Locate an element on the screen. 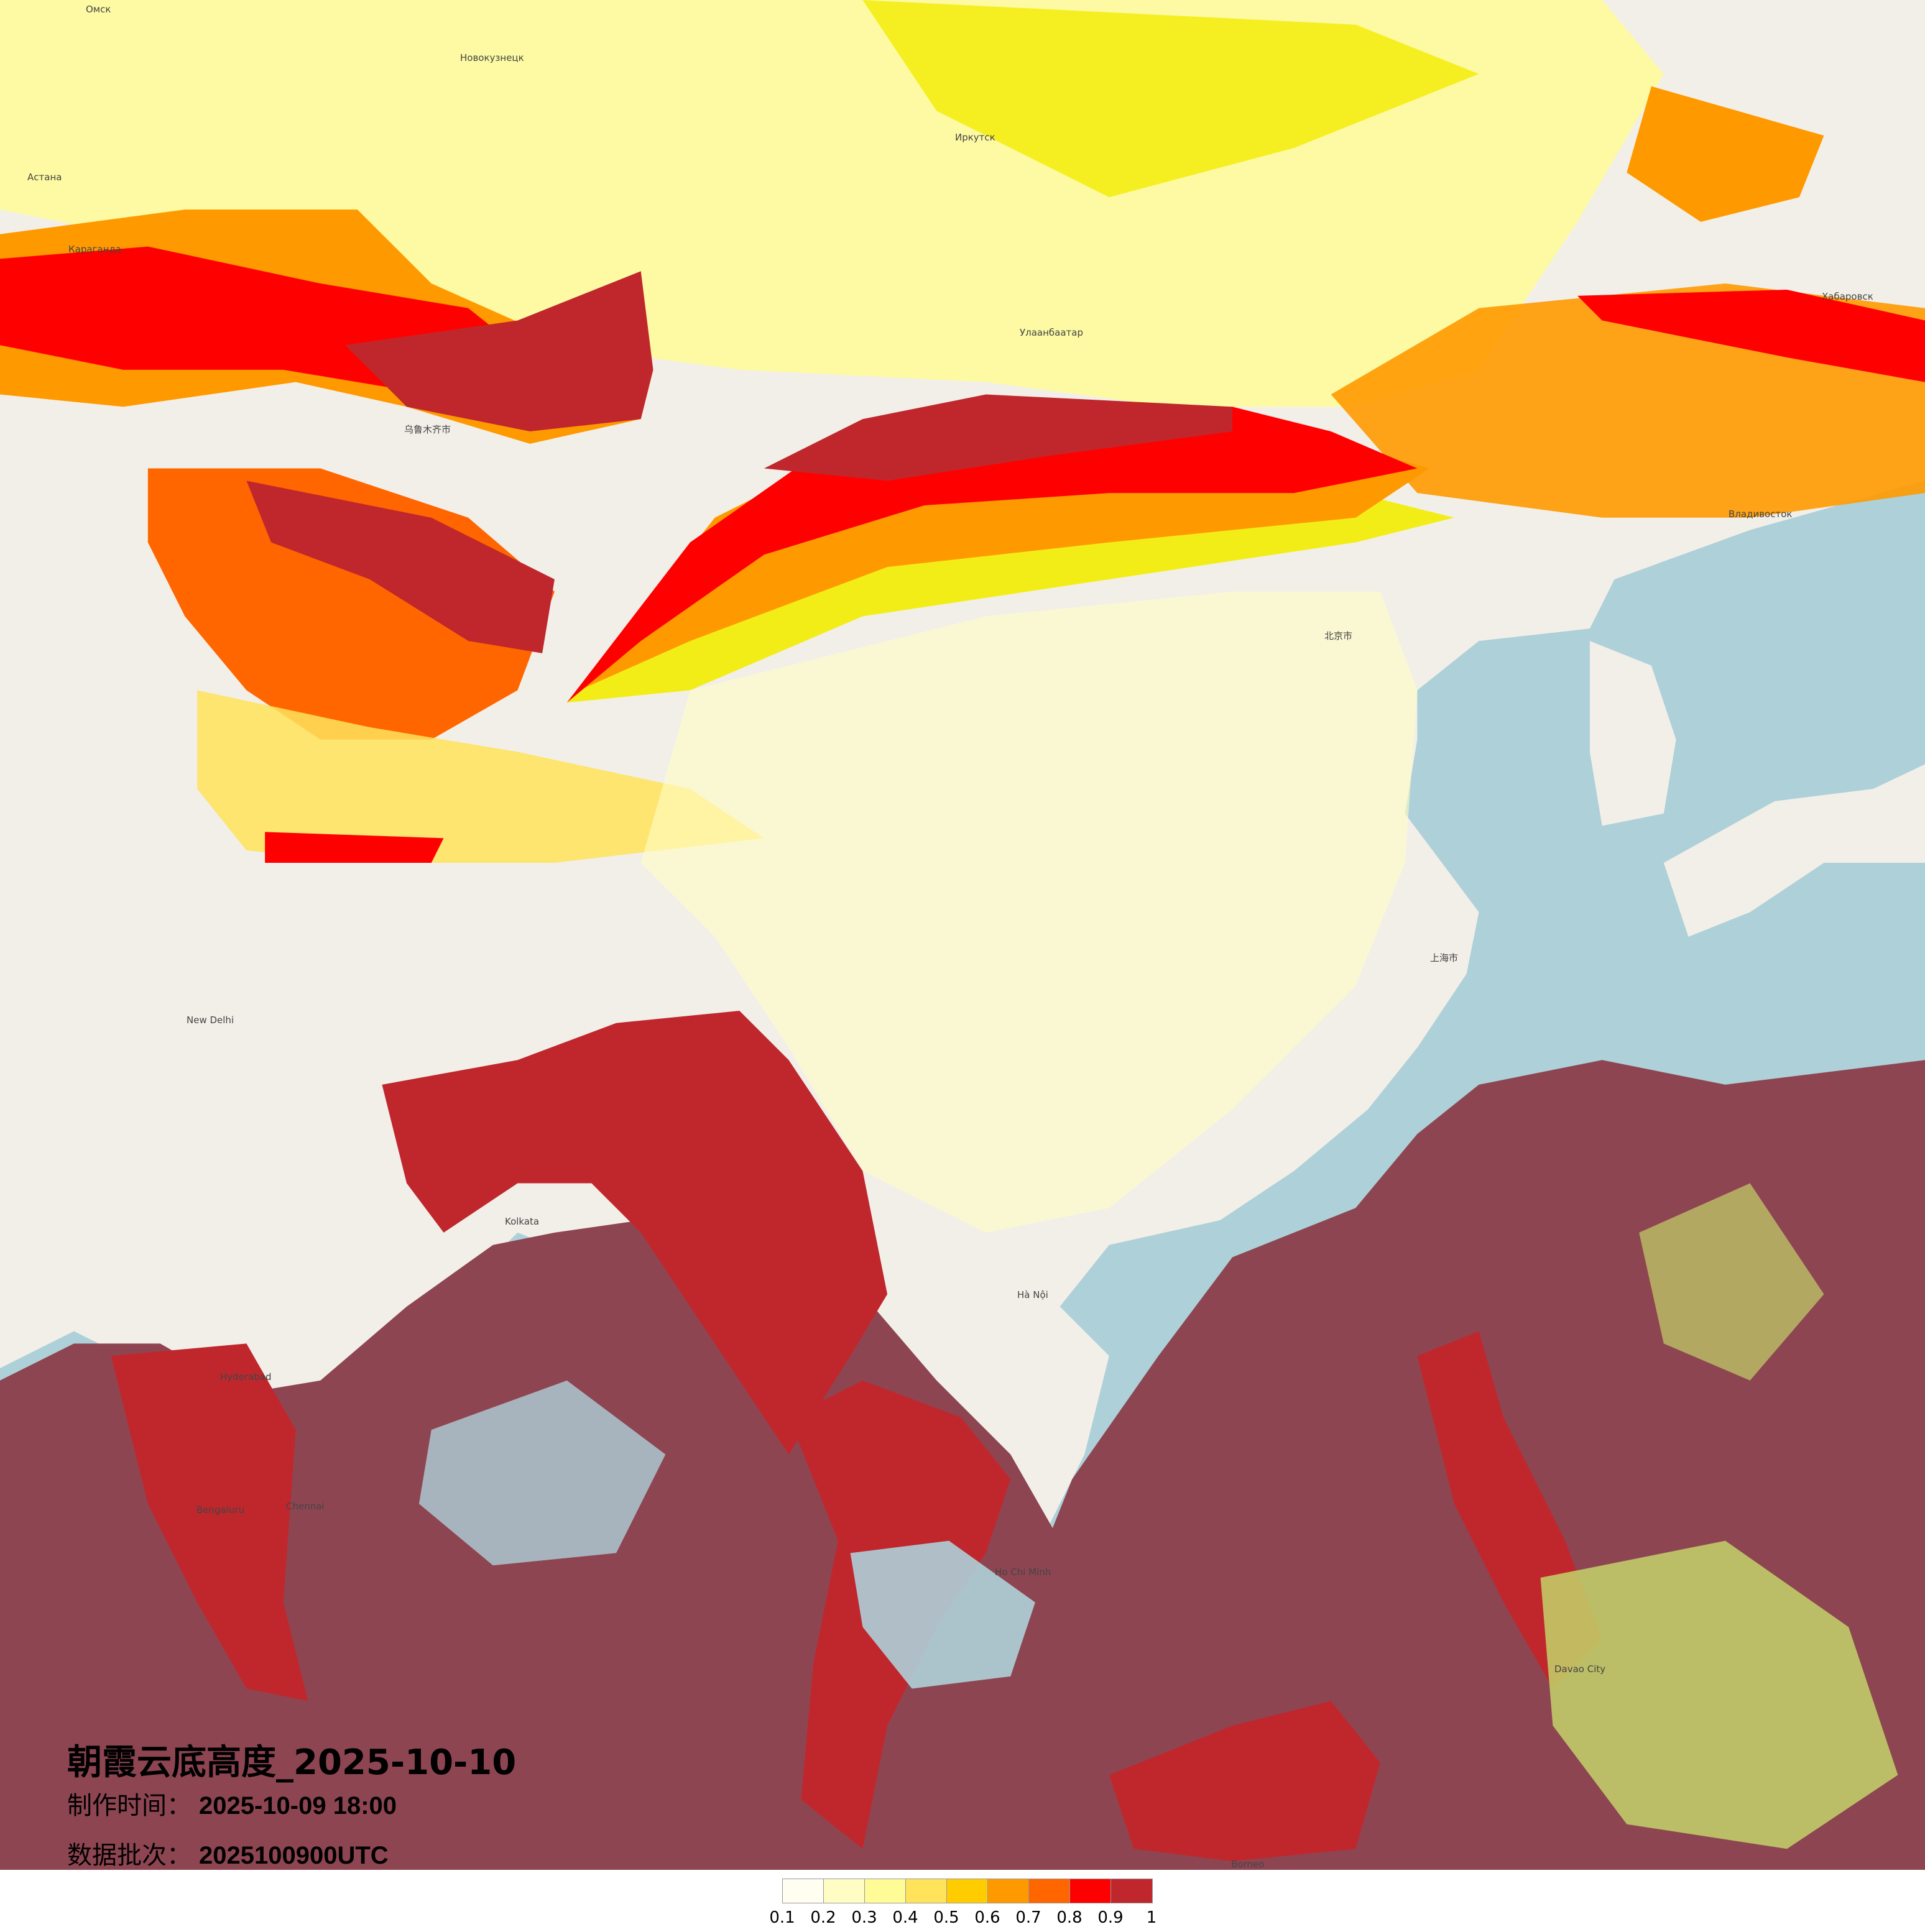 The width and height of the screenshot is (1925, 1932). production-time: 制作时间： 2025-10-09 18:00 is located at coordinates (232, 1803).